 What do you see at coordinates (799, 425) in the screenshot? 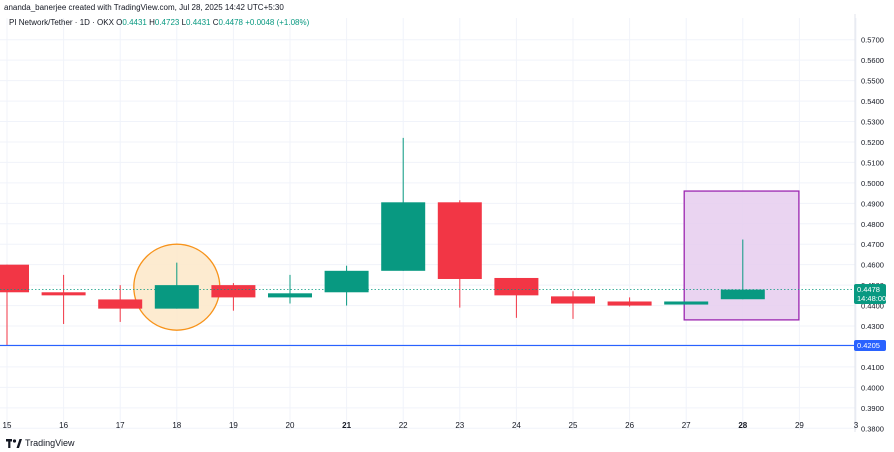
I see `time-tick-label: 29` at bounding box center [799, 425].